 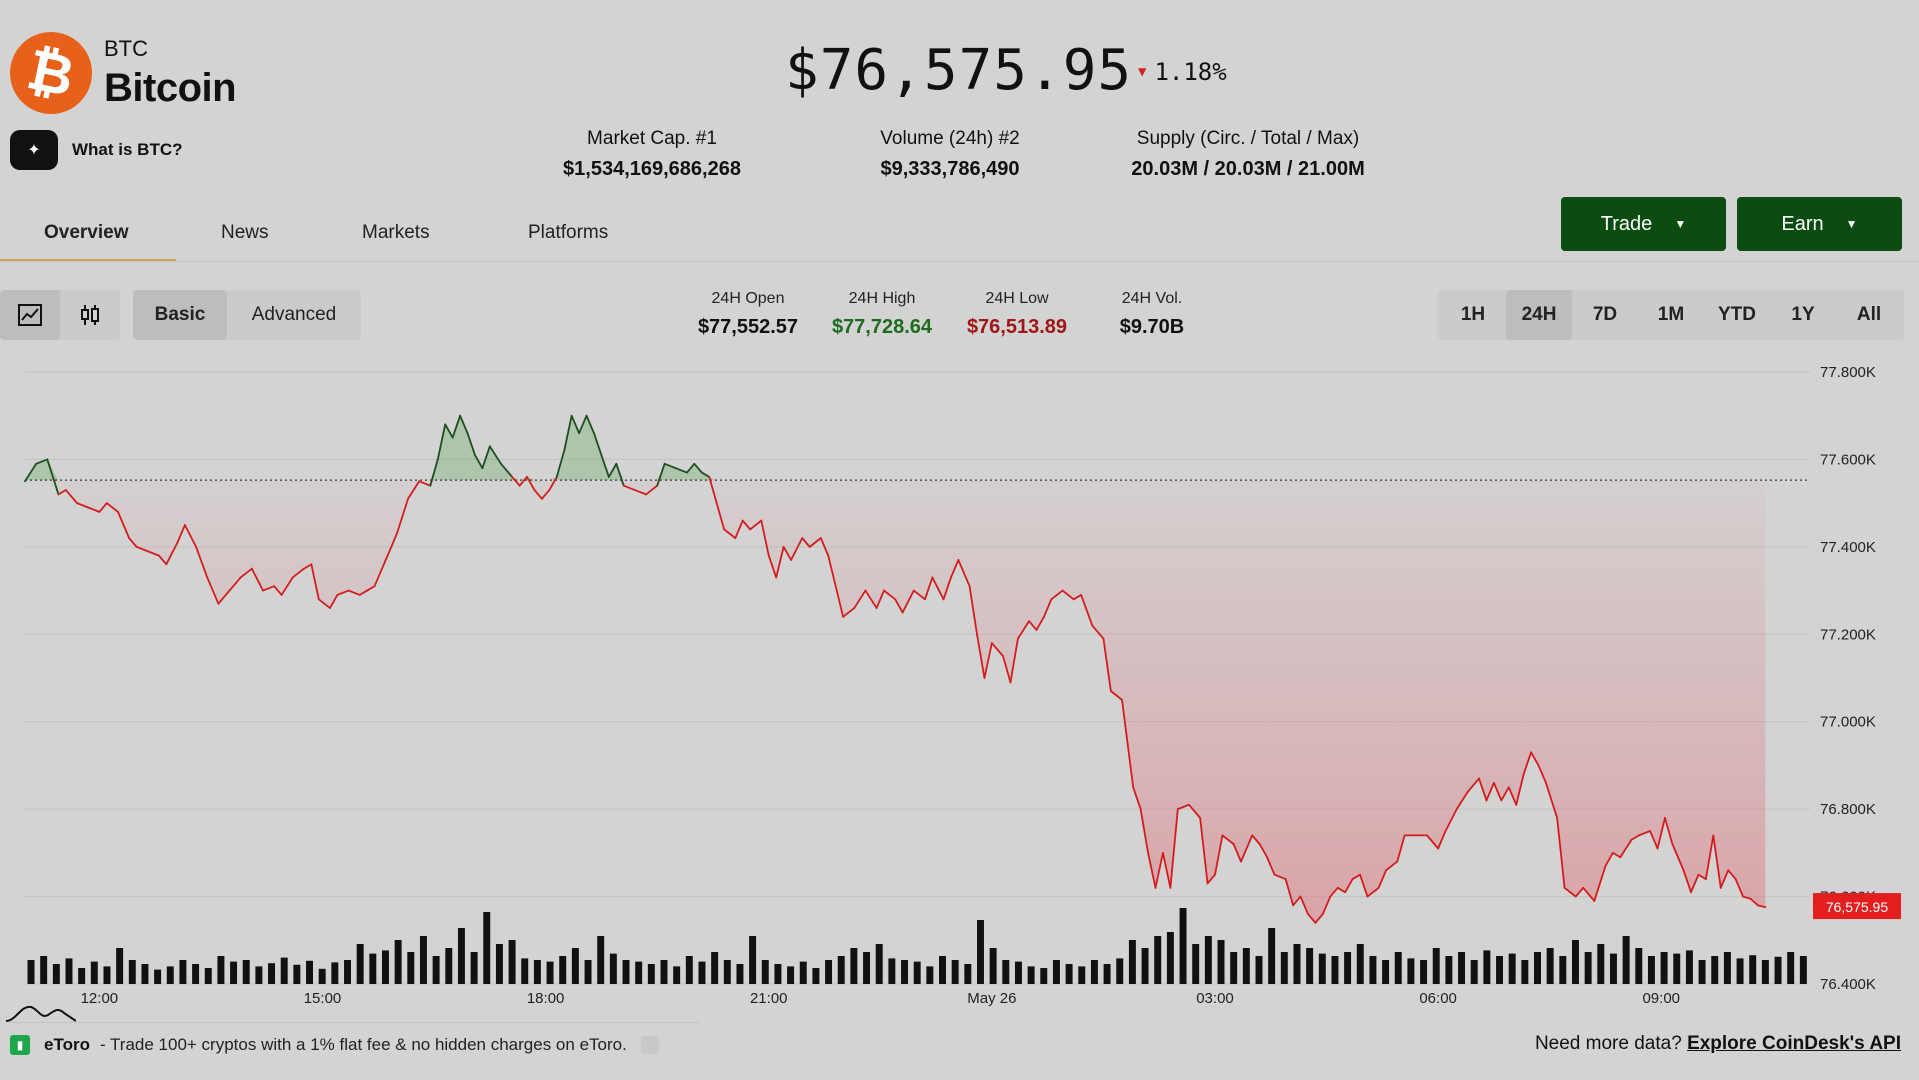 I want to click on trade-button: Trade ▼, so click(x=1643, y=224).